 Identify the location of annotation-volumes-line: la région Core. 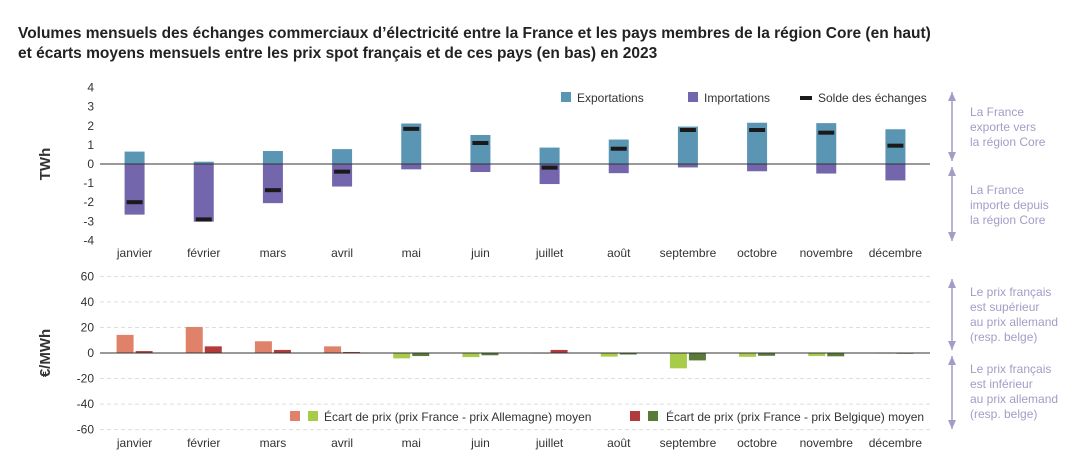
(1008, 142).